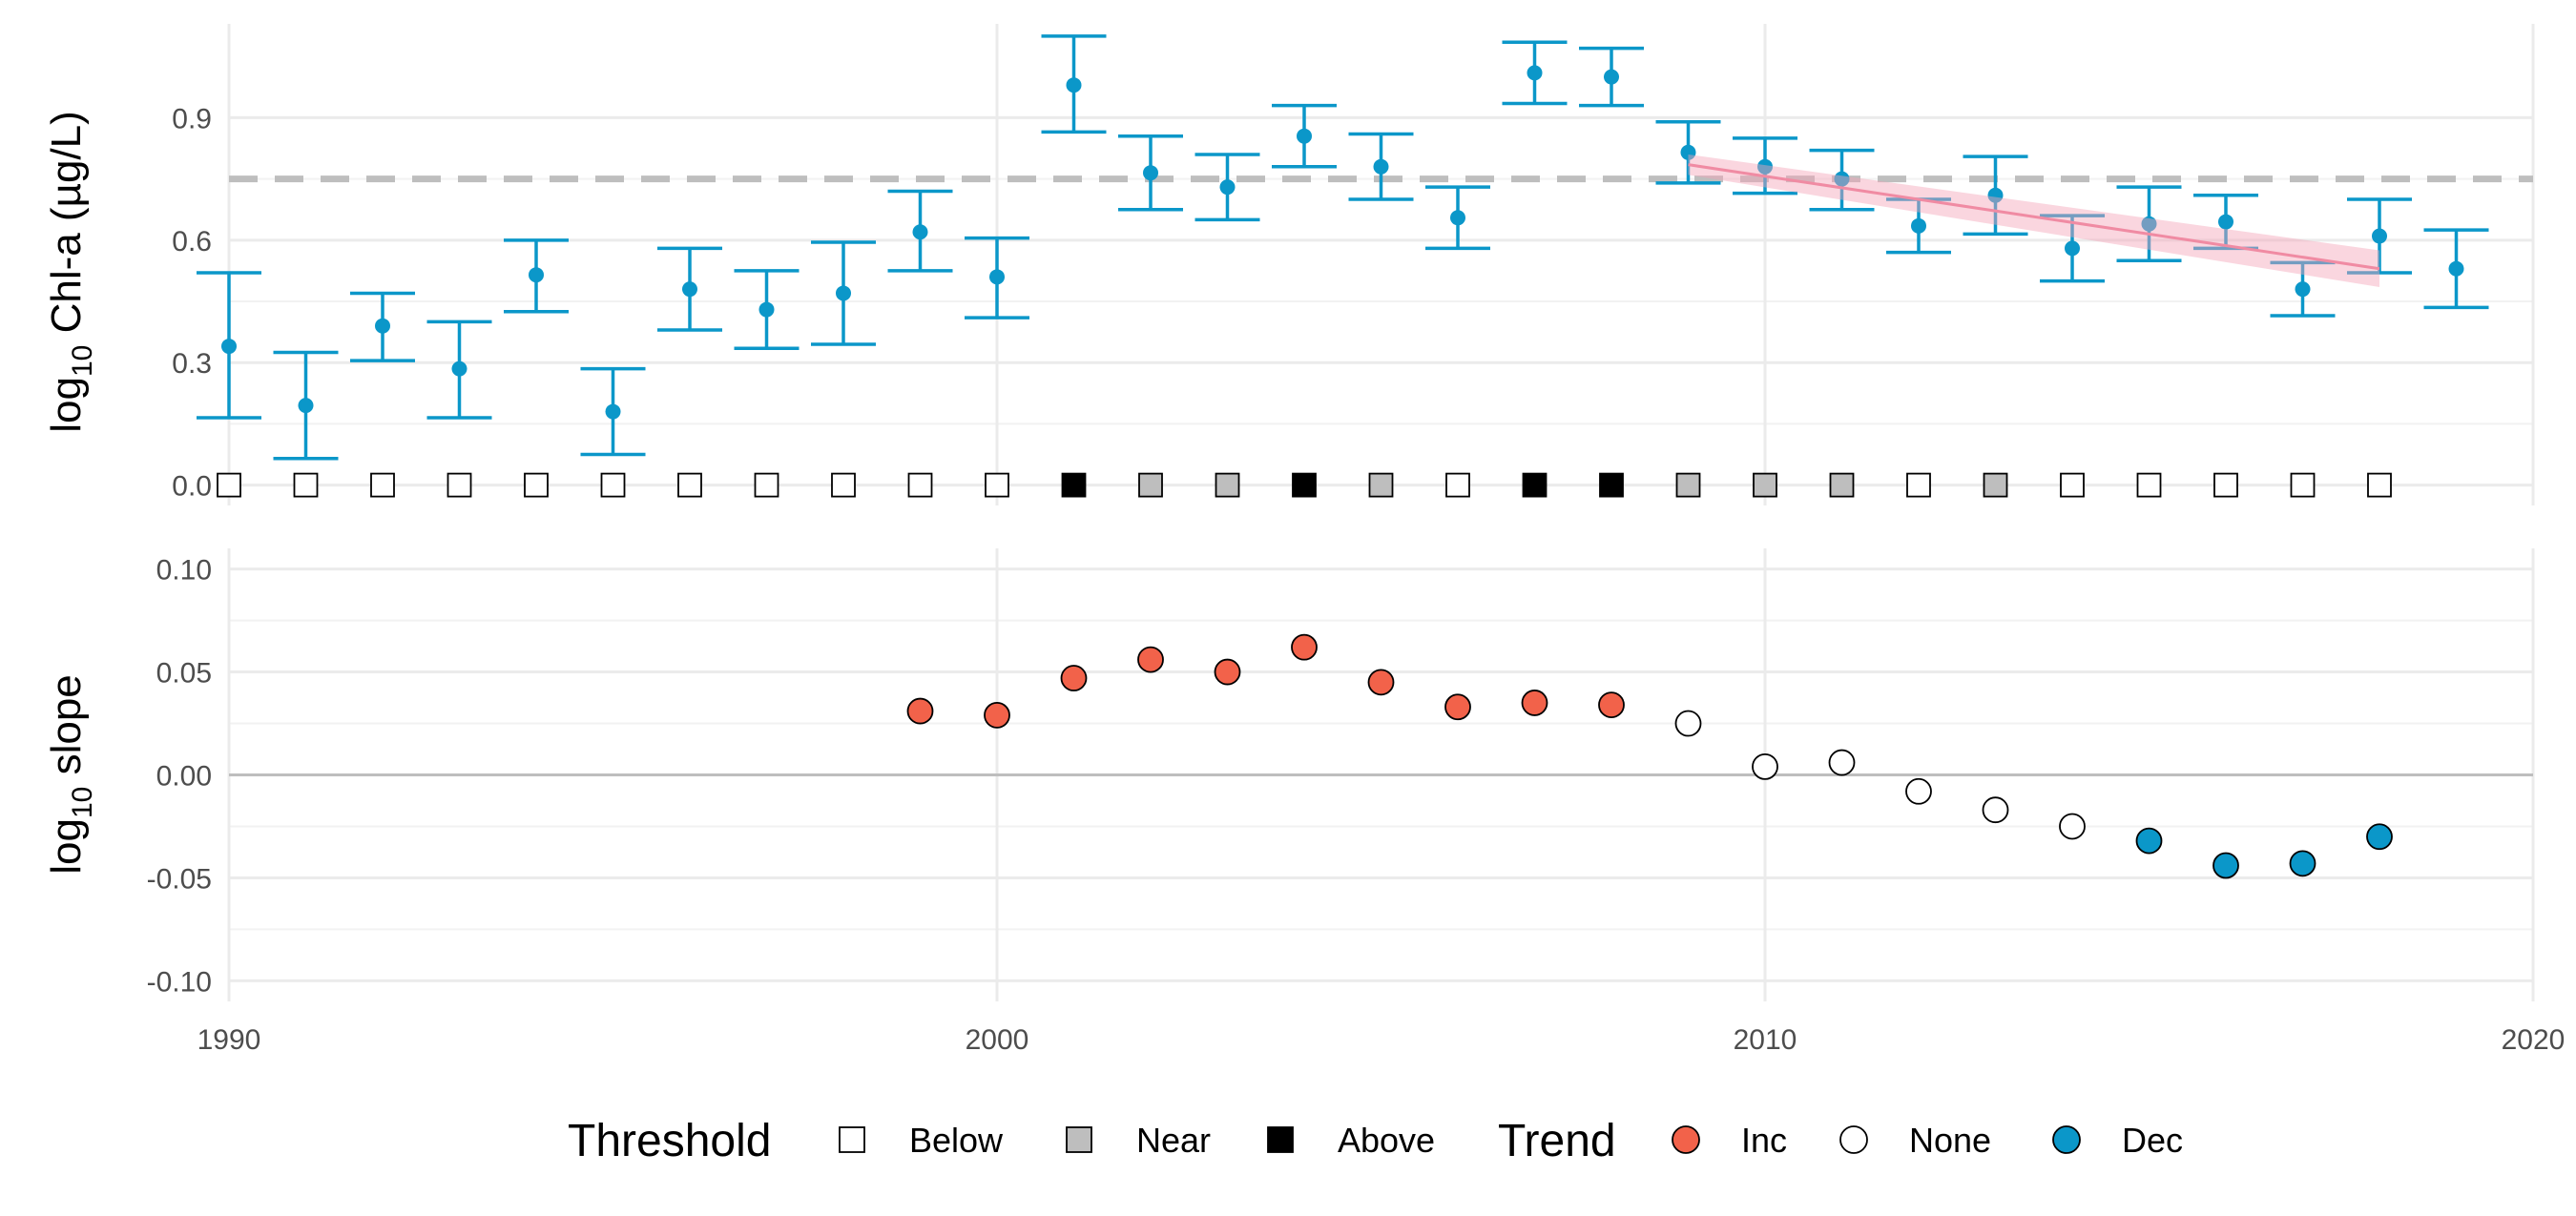 This screenshot has width=2576, height=1216. What do you see at coordinates (1764, 1140) in the screenshot?
I see `legend-label-inc: Inc` at bounding box center [1764, 1140].